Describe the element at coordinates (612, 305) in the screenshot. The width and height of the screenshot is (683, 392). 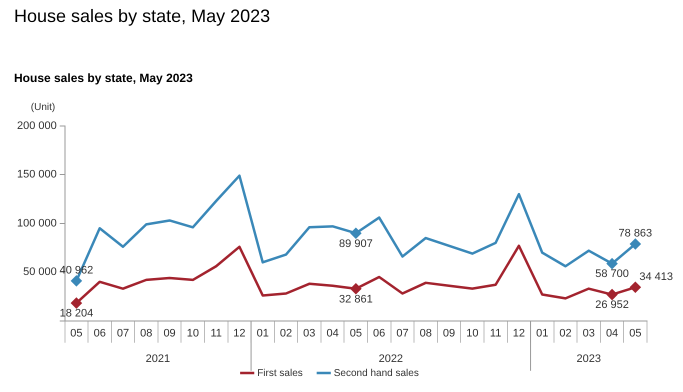
I see `data-label: 26 952` at that location.